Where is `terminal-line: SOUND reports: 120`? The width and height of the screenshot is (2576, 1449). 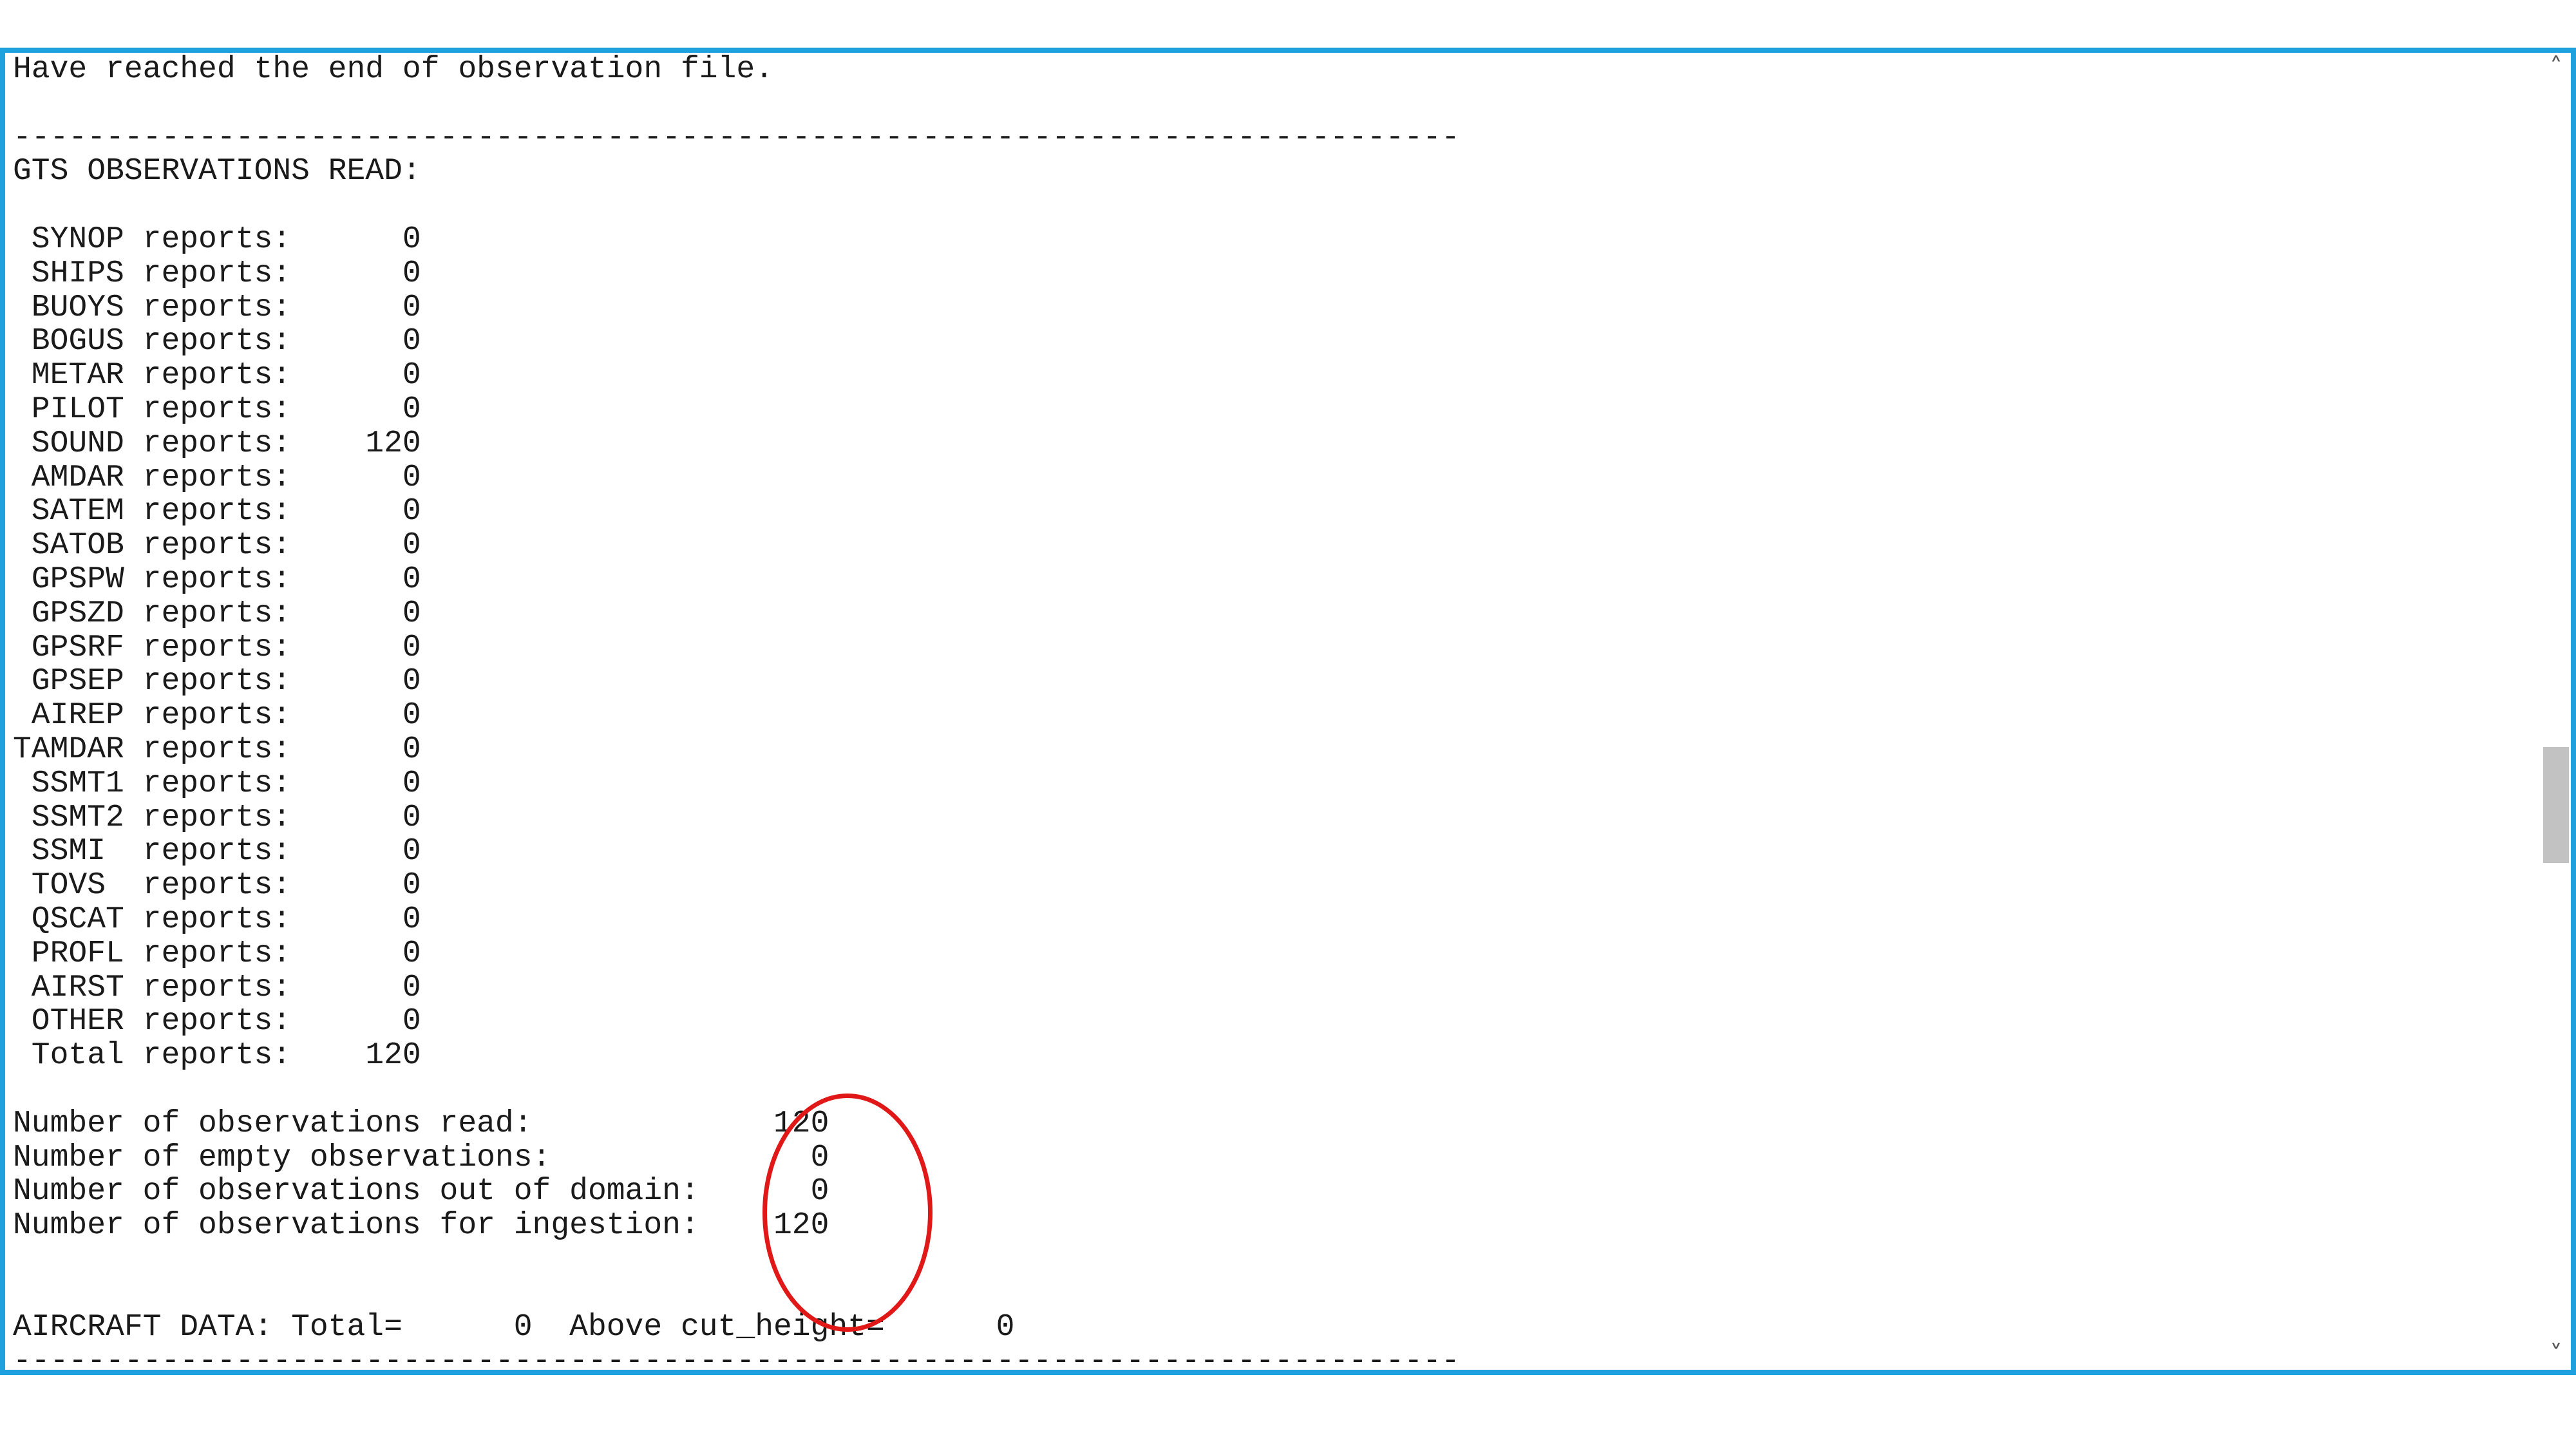
terminal-line: SOUND reports: 120 is located at coordinates (217, 444).